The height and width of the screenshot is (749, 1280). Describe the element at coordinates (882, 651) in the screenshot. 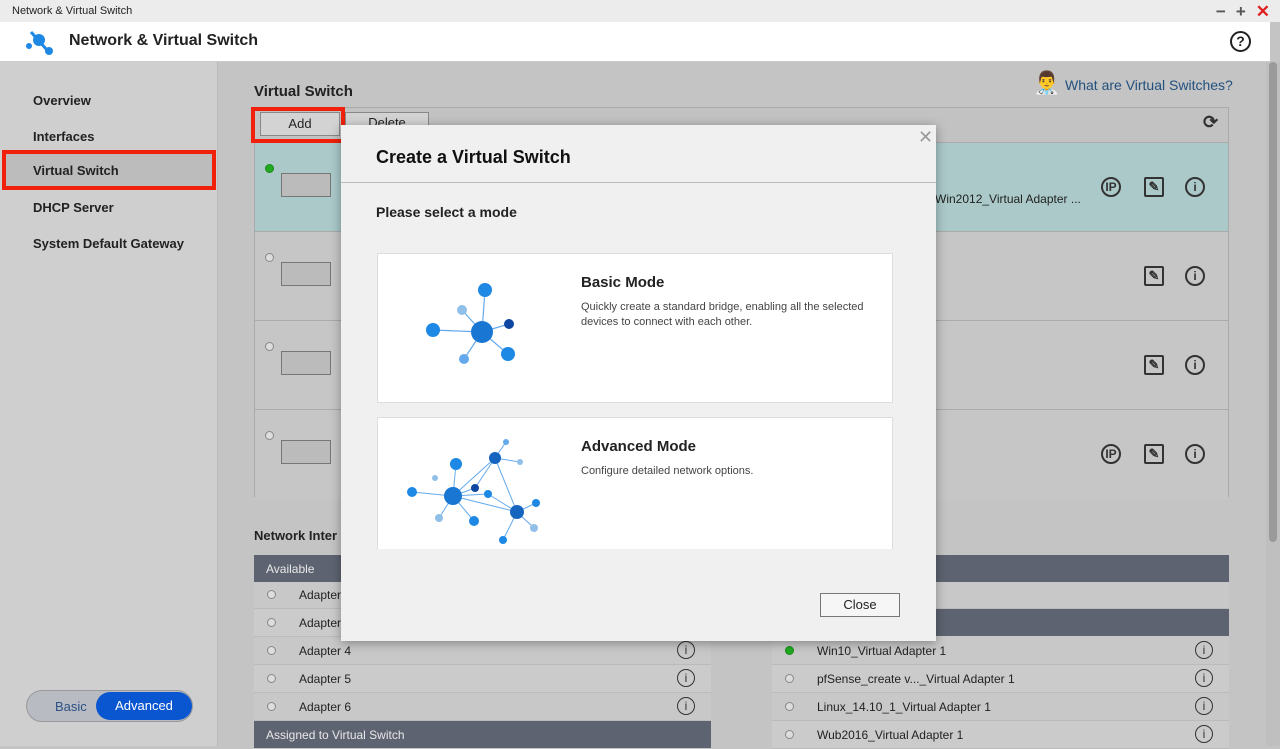

I see `adapter-name: Win10_Virtual Adapter 1` at that location.